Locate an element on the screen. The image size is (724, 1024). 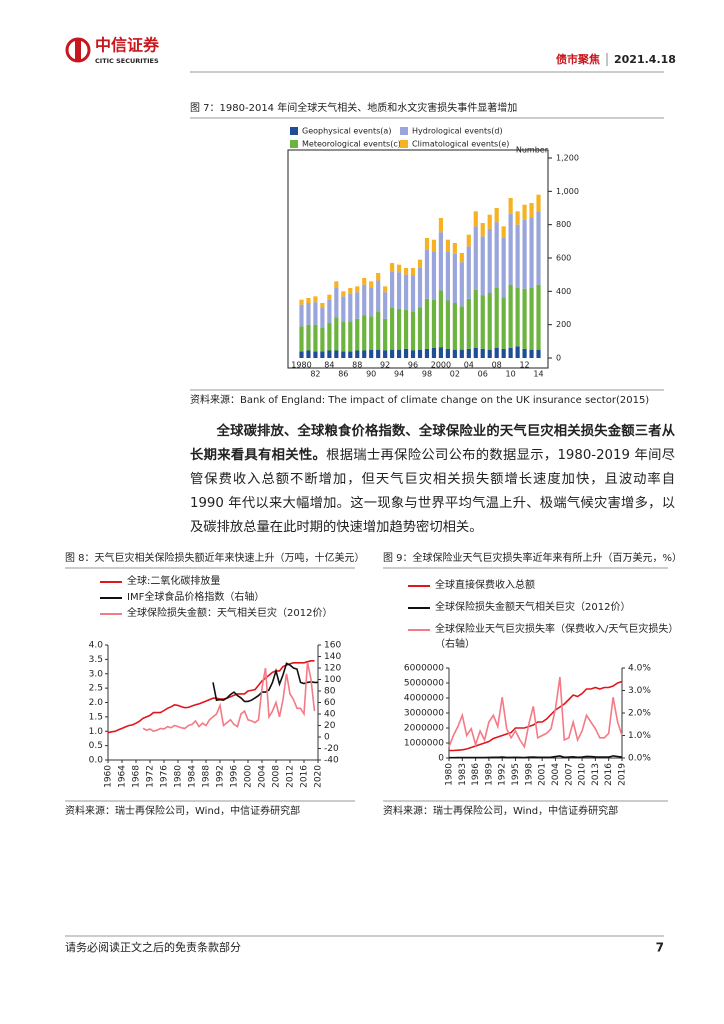
legend-label: Meteorological events(c) is located at coordinates (351, 144).